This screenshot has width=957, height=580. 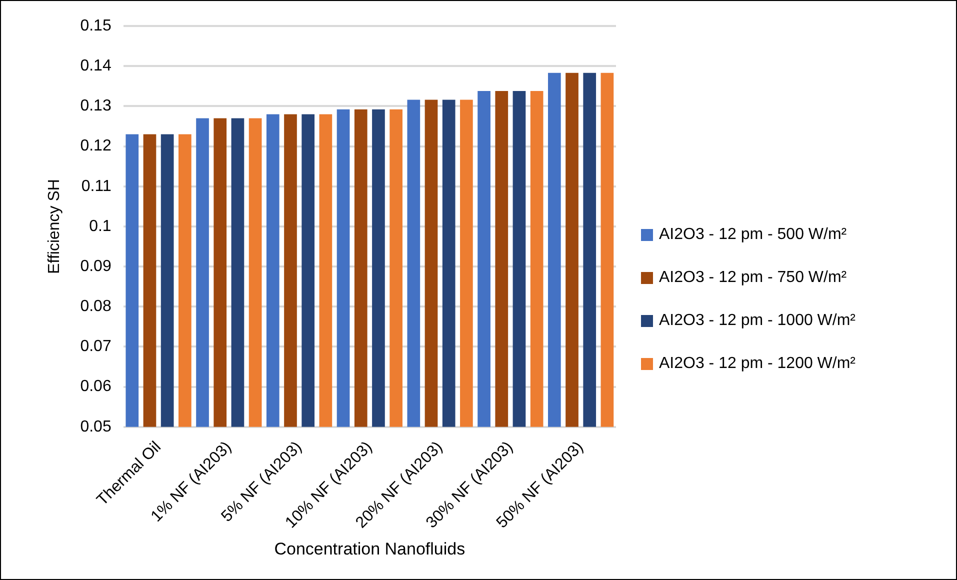 What do you see at coordinates (96, 427) in the screenshot?
I see `y-tick-label: 0.05` at bounding box center [96, 427].